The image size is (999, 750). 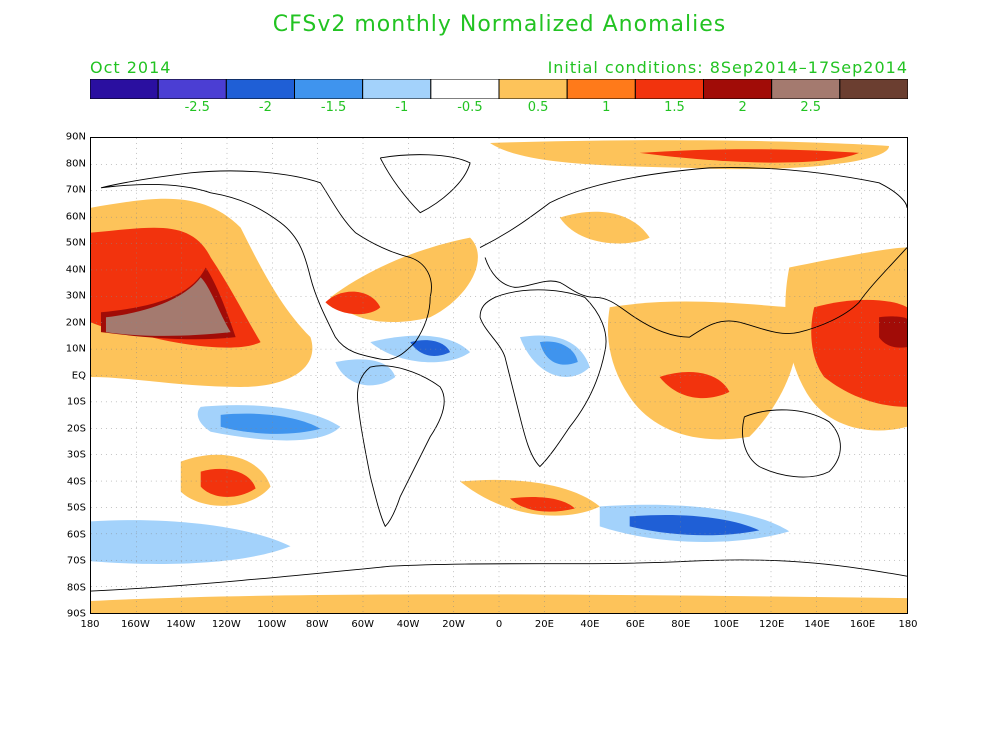 I want to click on coast-eurasia, so click(x=693, y=252).